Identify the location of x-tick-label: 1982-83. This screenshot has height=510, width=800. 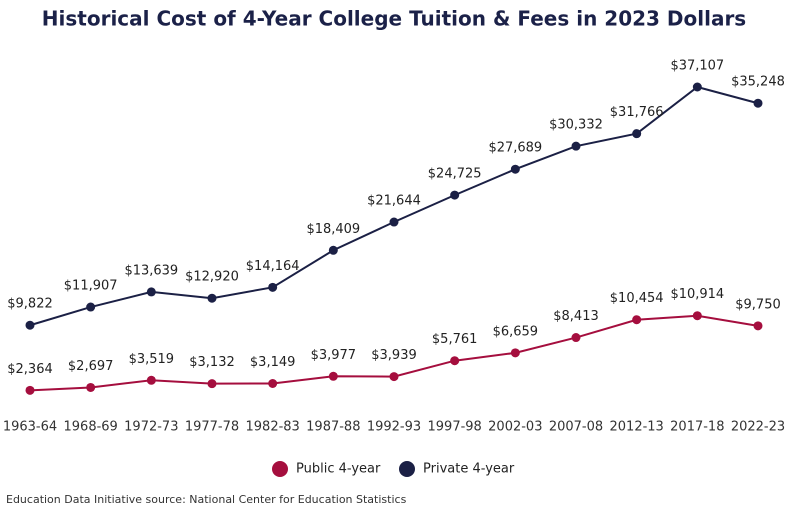
(273, 427).